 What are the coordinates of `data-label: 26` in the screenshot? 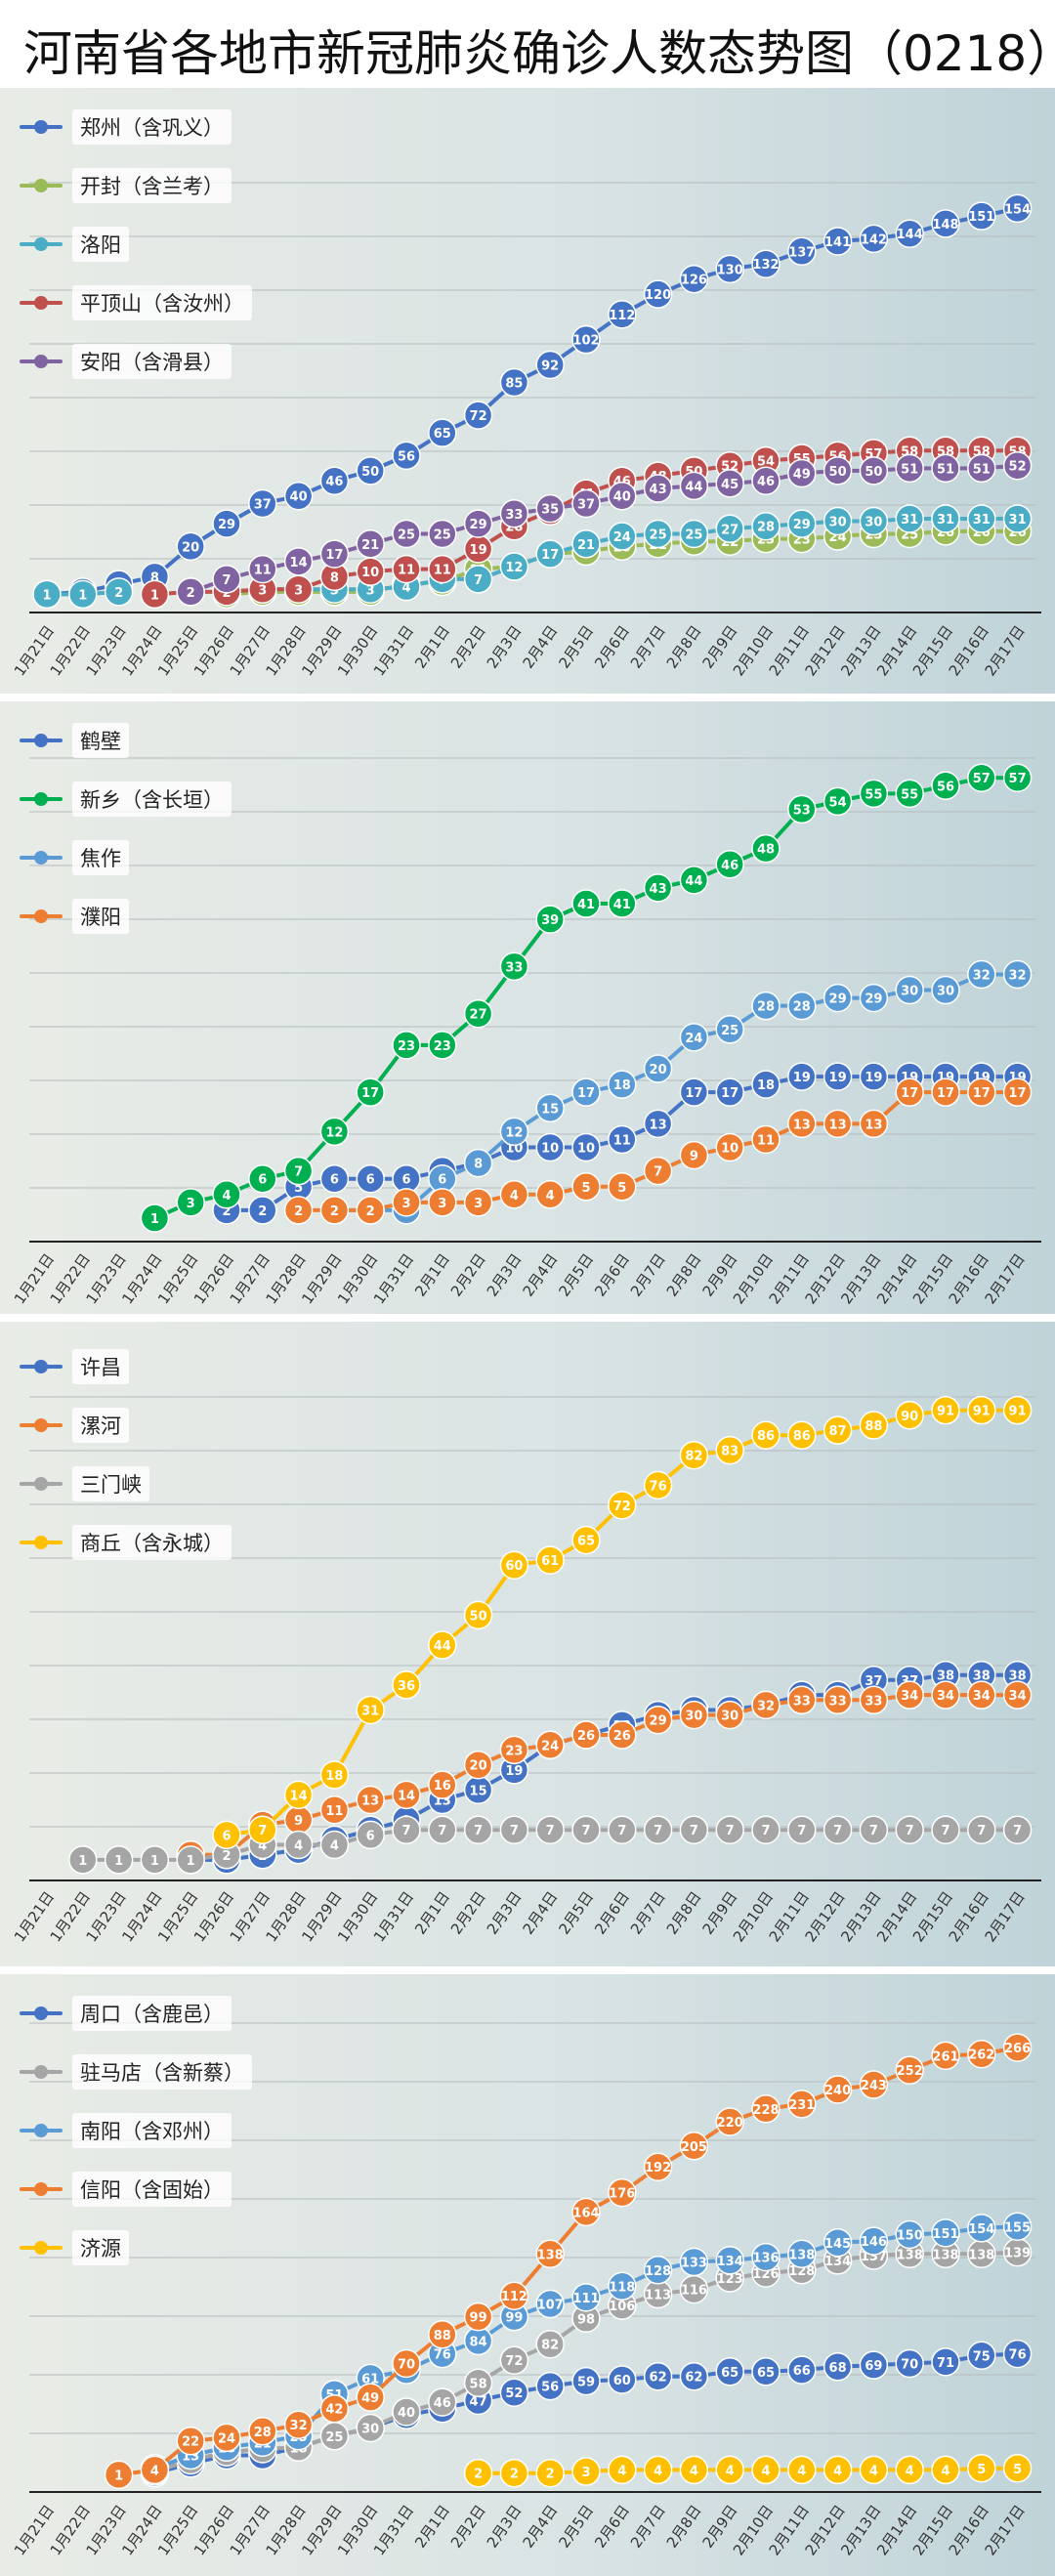 It's located at (622, 1736).